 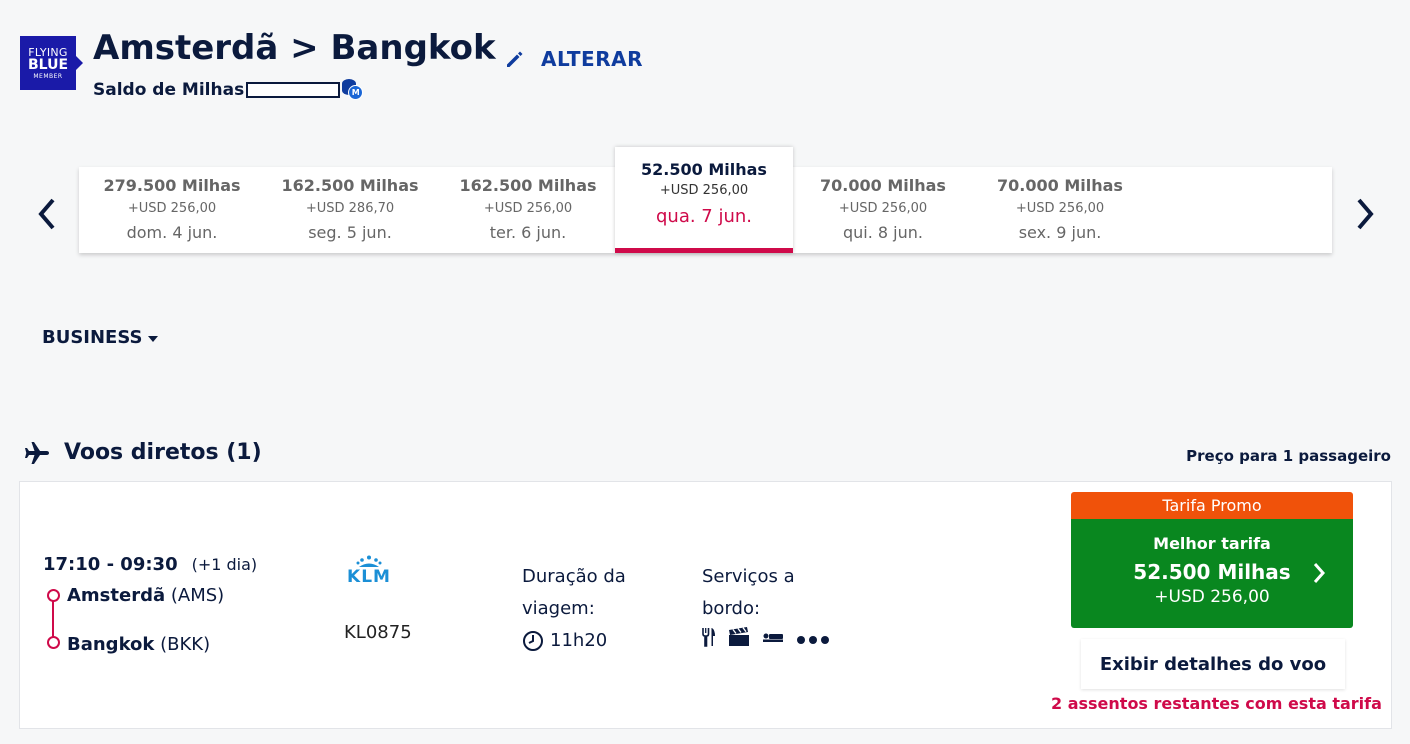 What do you see at coordinates (369, 561) in the screenshot?
I see `klm-crown-icon` at bounding box center [369, 561].